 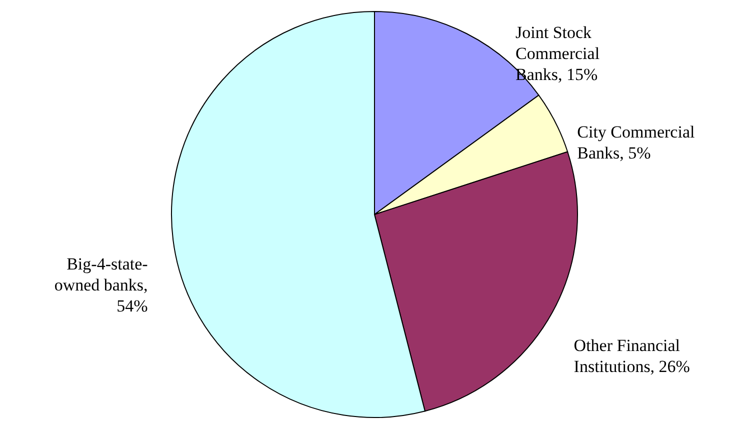 I want to click on slice-label: Big-4-state-owned banks, 54%, so click(x=101, y=285).